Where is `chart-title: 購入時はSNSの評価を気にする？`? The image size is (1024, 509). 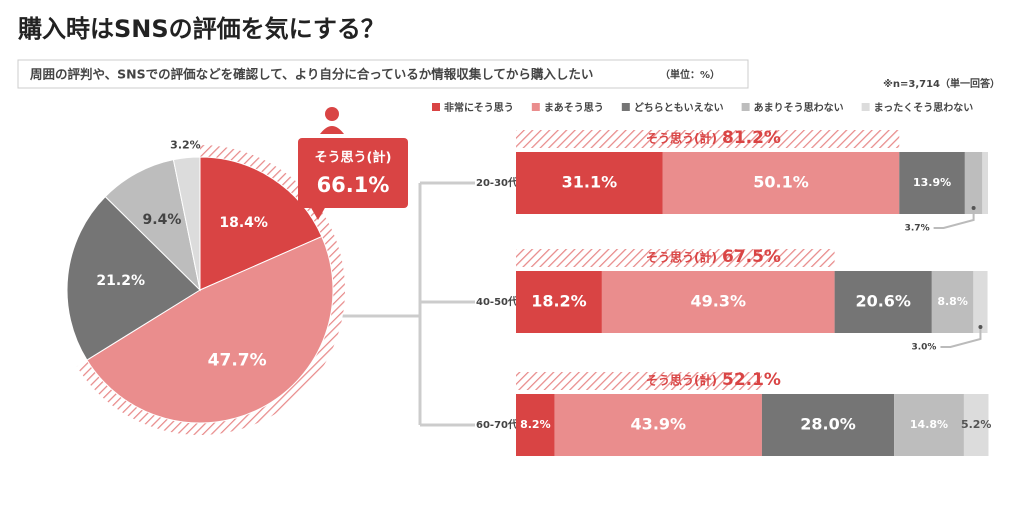
chart-title: 購入時はSNSの評価を気にする？ is located at coordinates (201, 29).